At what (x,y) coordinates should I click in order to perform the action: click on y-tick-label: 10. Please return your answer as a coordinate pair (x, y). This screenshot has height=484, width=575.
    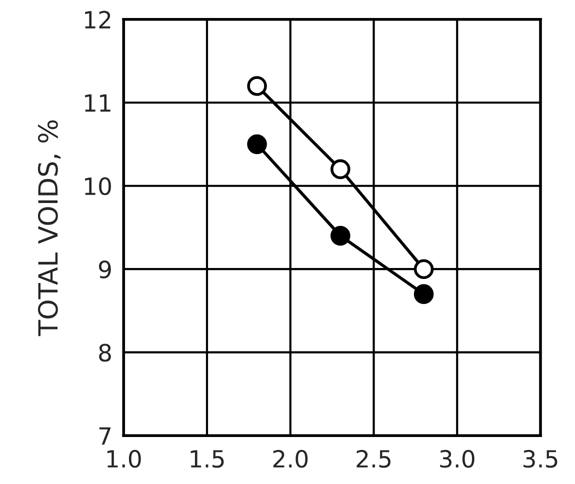
    Looking at the image, I should click on (98, 186).